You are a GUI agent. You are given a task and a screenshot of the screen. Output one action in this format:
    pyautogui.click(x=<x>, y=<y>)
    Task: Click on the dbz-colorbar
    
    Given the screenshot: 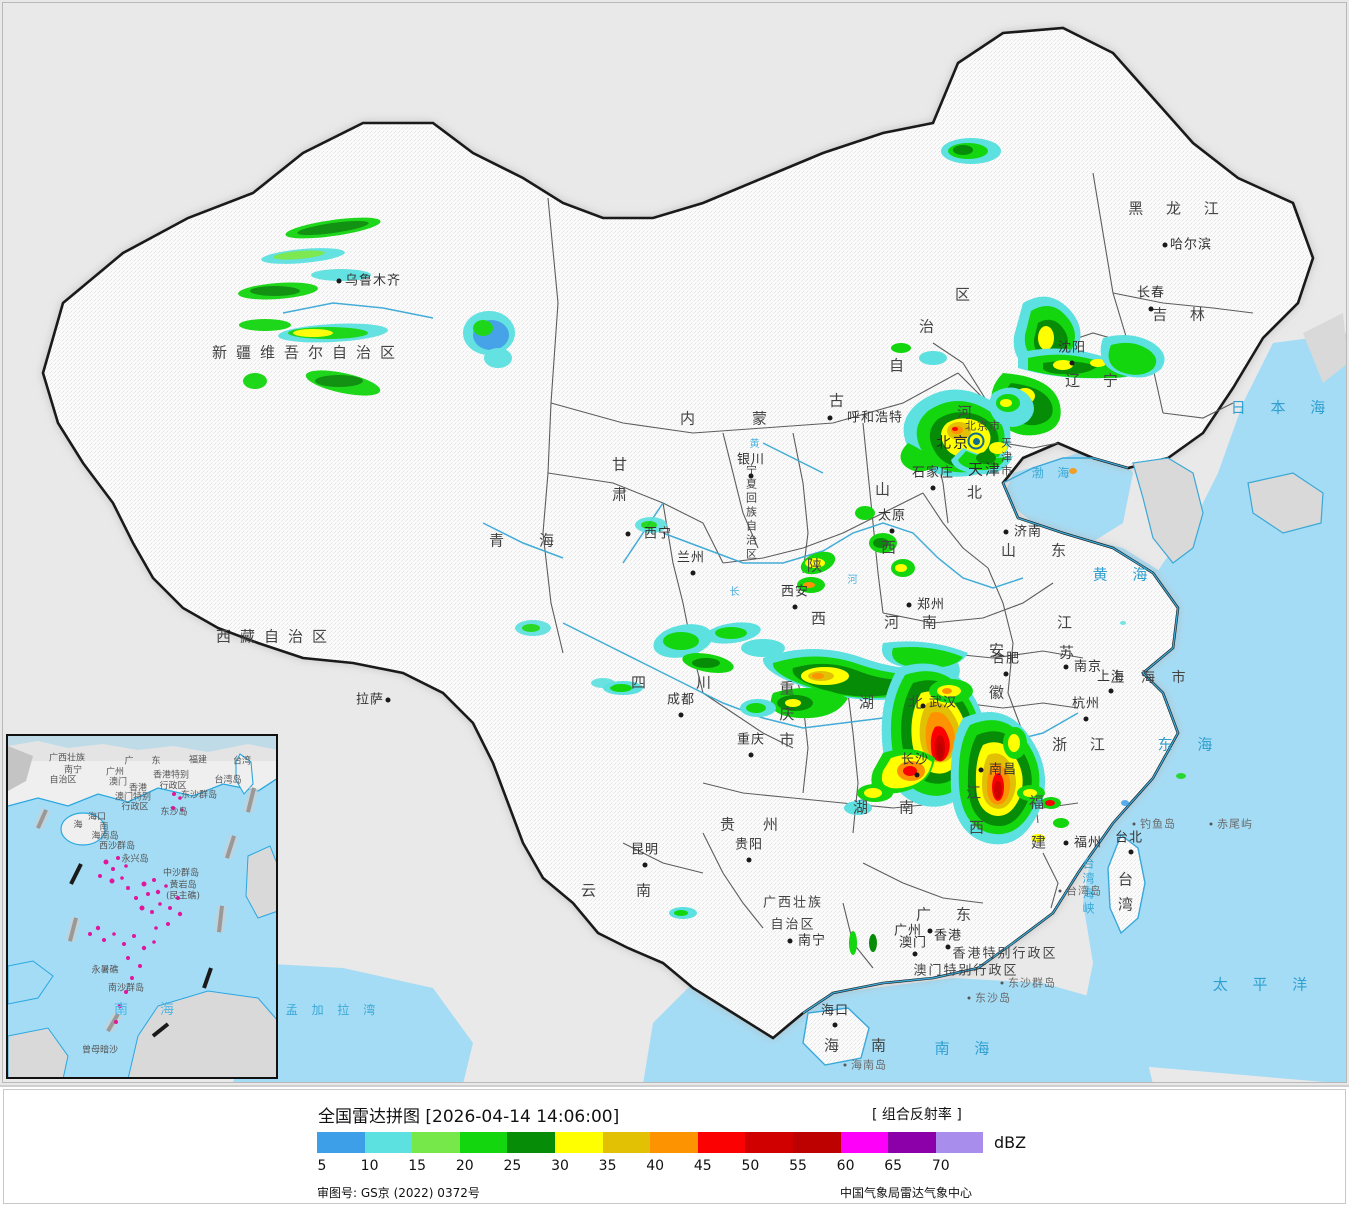 What is the action you would take?
    pyautogui.click(x=650, y=1142)
    